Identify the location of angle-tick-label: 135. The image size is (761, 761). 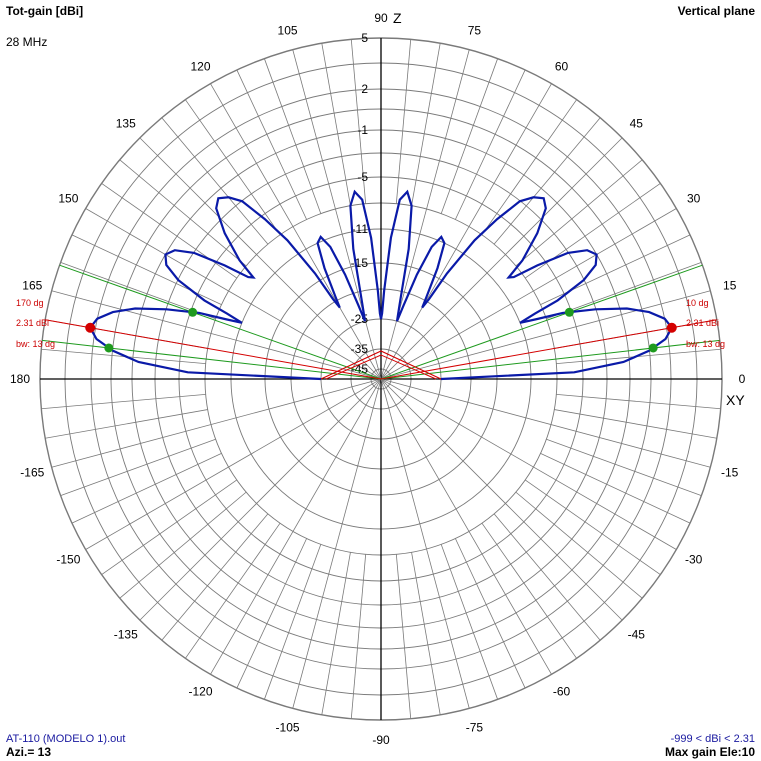
(126, 124).